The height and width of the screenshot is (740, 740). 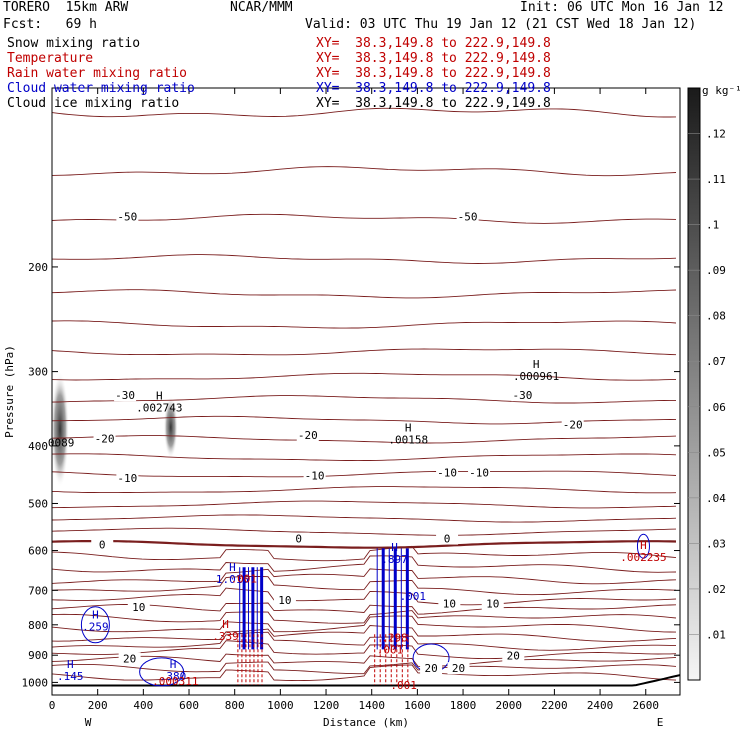 What do you see at coordinates (371, 705) in the screenshot?
I see `x-tick-label: 1400` at bounding box center [371, 705].